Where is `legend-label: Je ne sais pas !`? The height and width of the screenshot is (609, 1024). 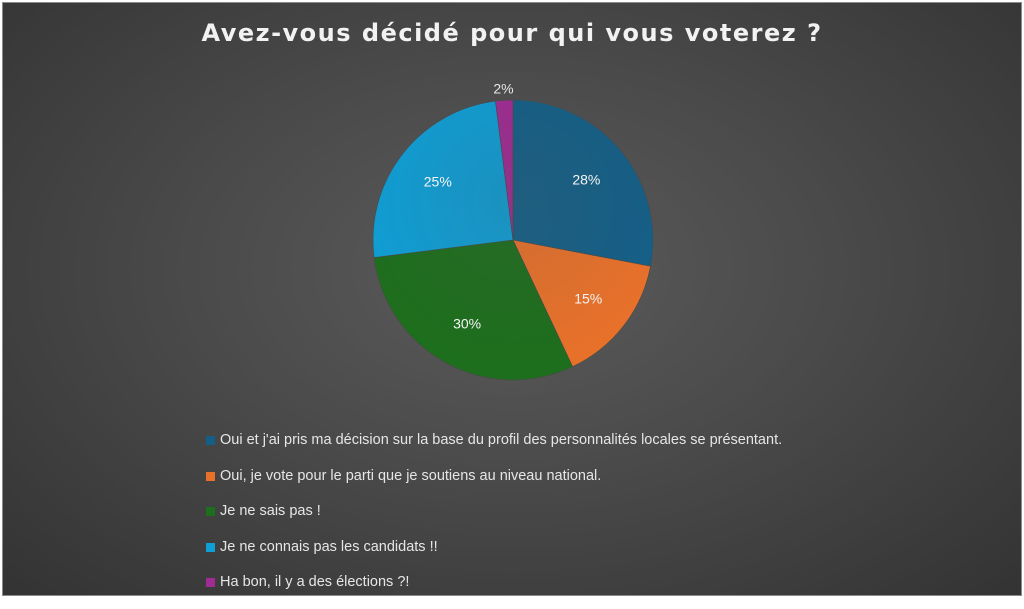 legend-label: Je ne sais pas ! is located at coordinates (270, 511).